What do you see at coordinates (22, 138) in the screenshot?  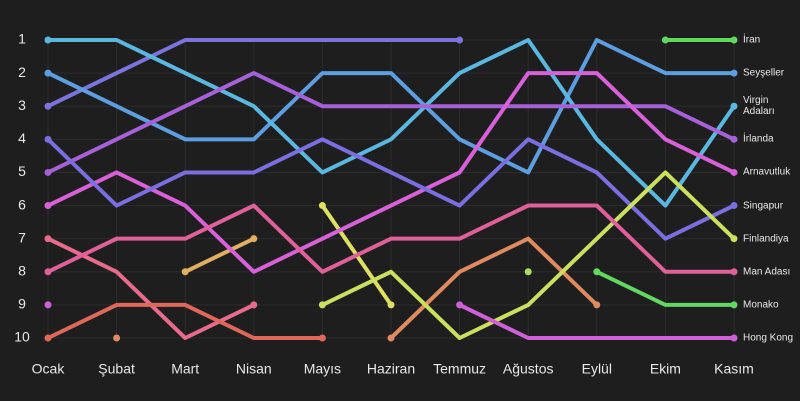 I see `y-tick-label: 4` at bounding box center [22, 138].